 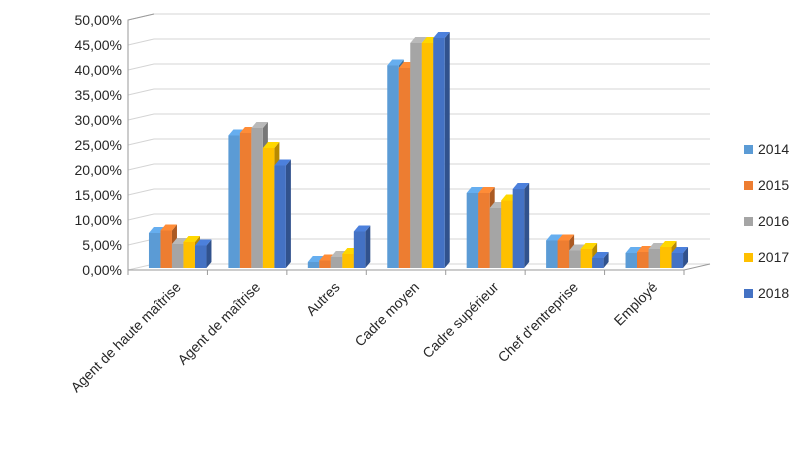 What do you see at coordinates (98, 20) in the screenshot?
I see `y-tick-label: 50,00%` at bounding box center [98, 20].